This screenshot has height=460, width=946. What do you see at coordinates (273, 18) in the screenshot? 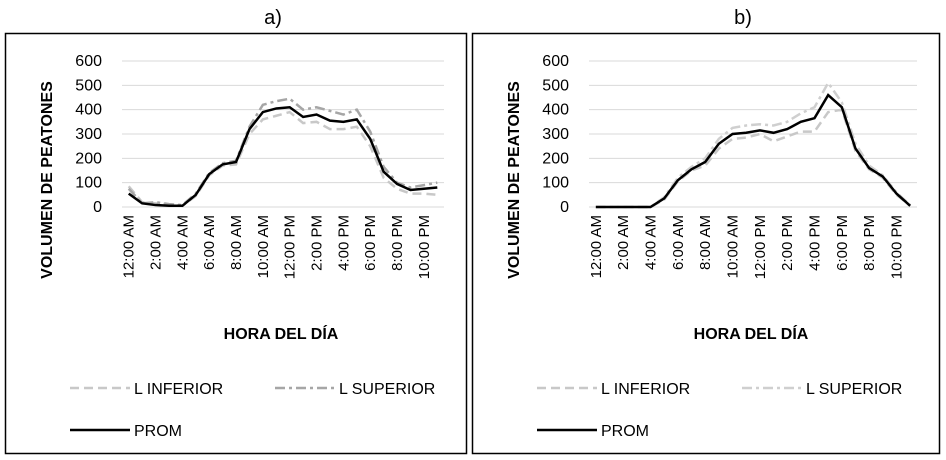
I see `chart-title: a)` at bounding box center [273, 18].